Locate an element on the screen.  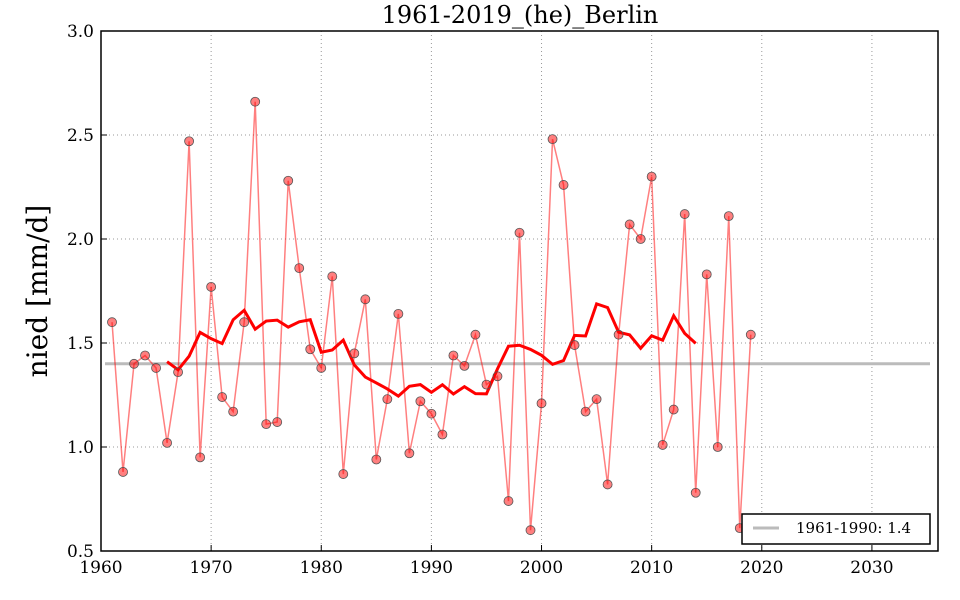
x-tick-label: 1960 is located at coordinates (100, 568).